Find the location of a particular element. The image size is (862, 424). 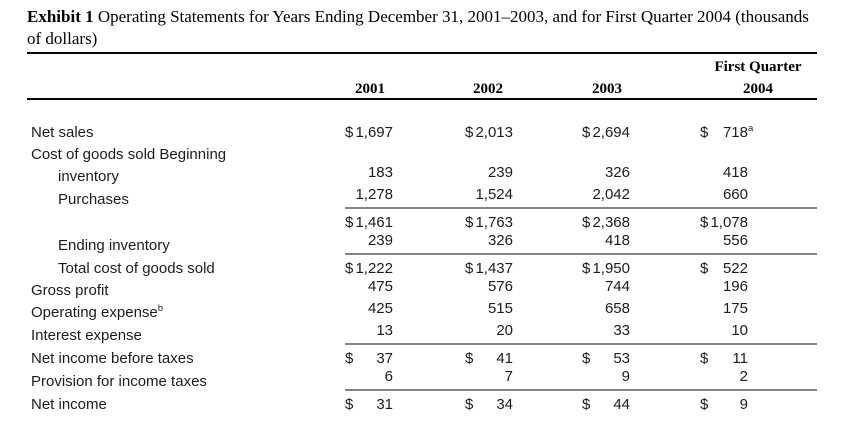

amount: $53 is located at coordinates (606, 358).